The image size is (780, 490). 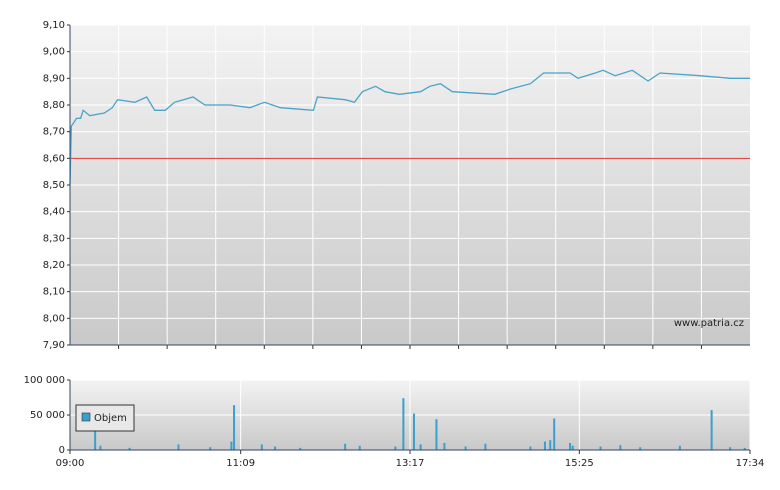 I want to click on y-tick-label: 8,60, so click(x=54, y=158).